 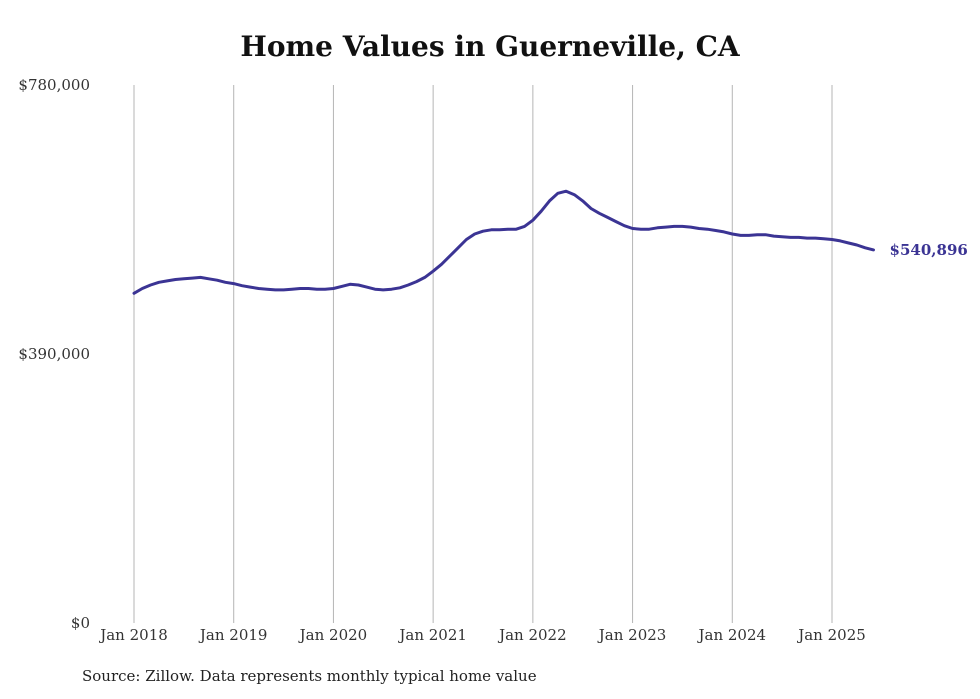 I want to click on x-tick-label: Jan 2022, so click(x=532, y=635).